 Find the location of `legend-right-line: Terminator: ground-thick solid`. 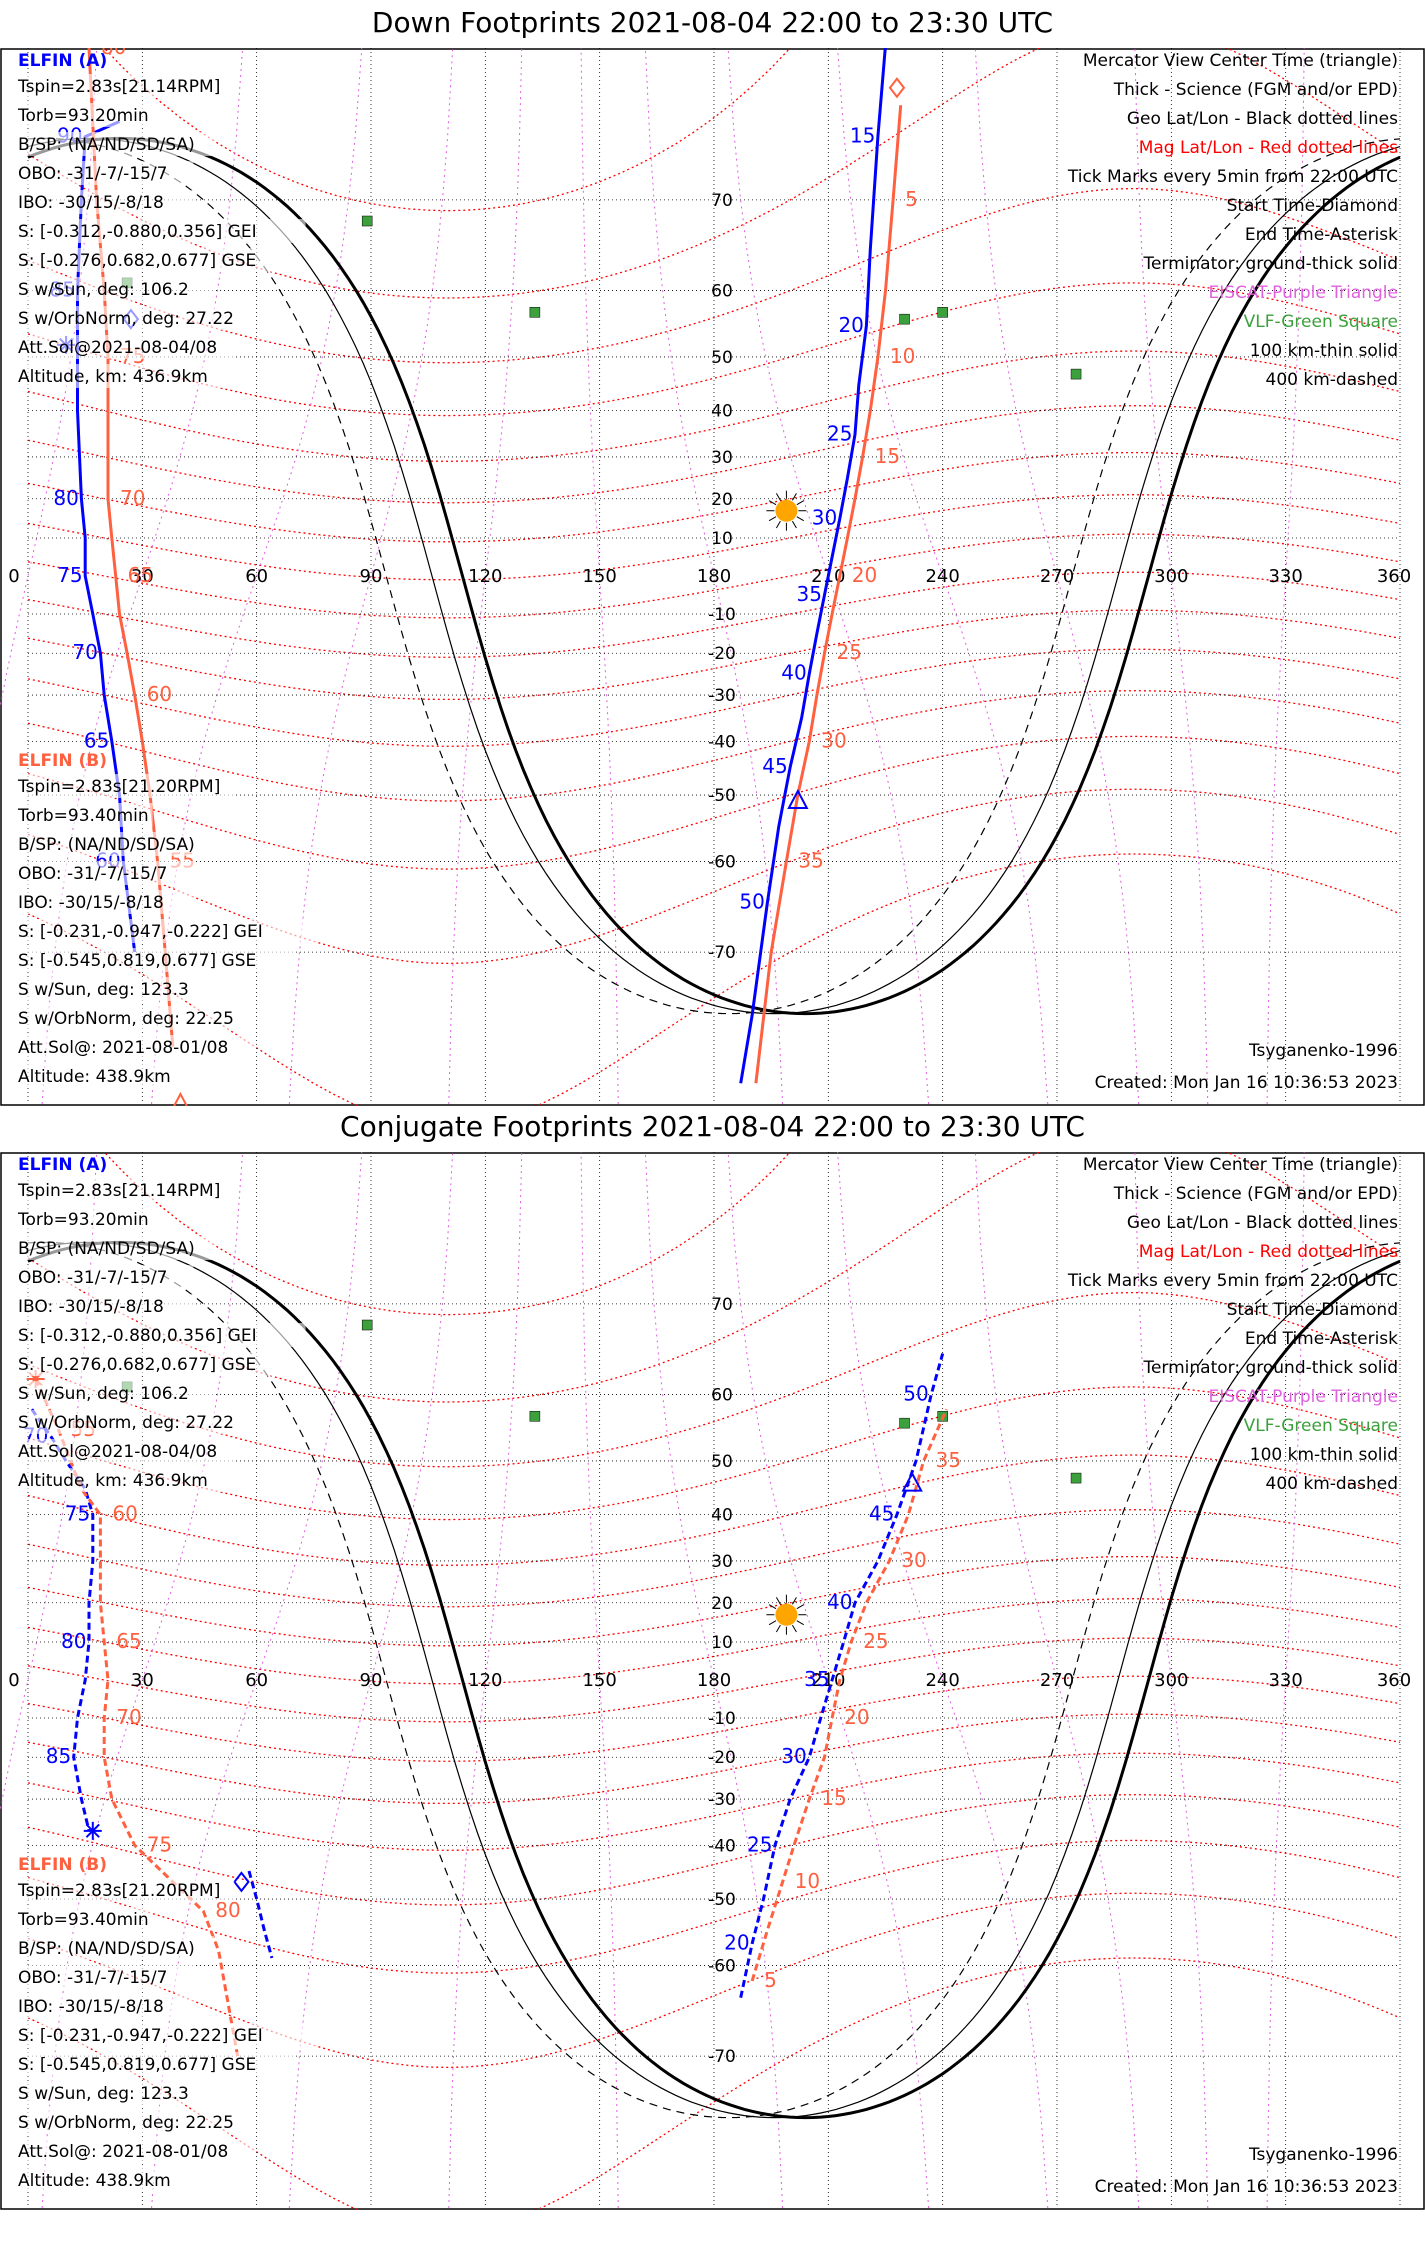

legend-right-line: Terminator: ground-thick solid is located at coordinates (1270, 264).